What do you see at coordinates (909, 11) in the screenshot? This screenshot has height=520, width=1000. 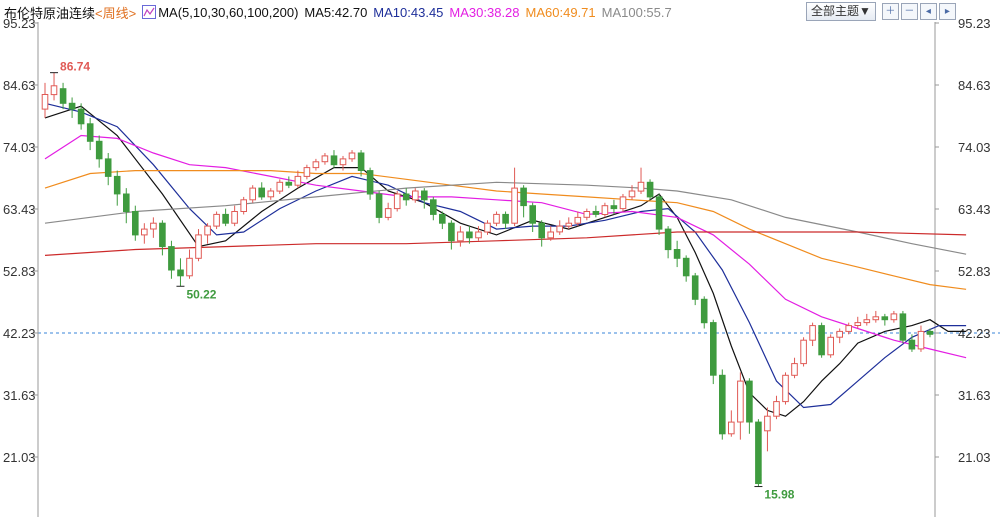 I see `zoom-out-icon: －` at bounding box center [909, 11].